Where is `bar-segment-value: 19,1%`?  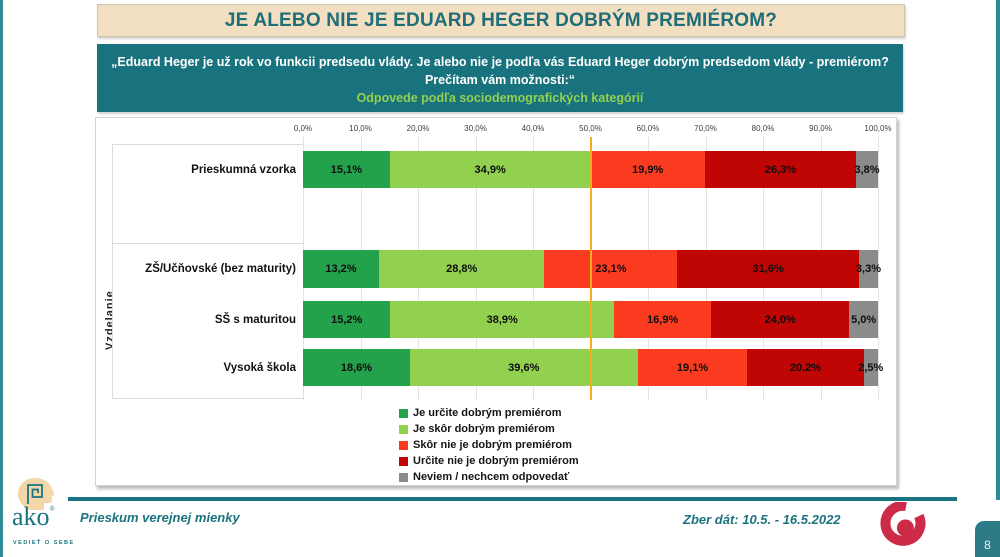
bar-segment-value: 19,1% is located at coordinates (692, 367).